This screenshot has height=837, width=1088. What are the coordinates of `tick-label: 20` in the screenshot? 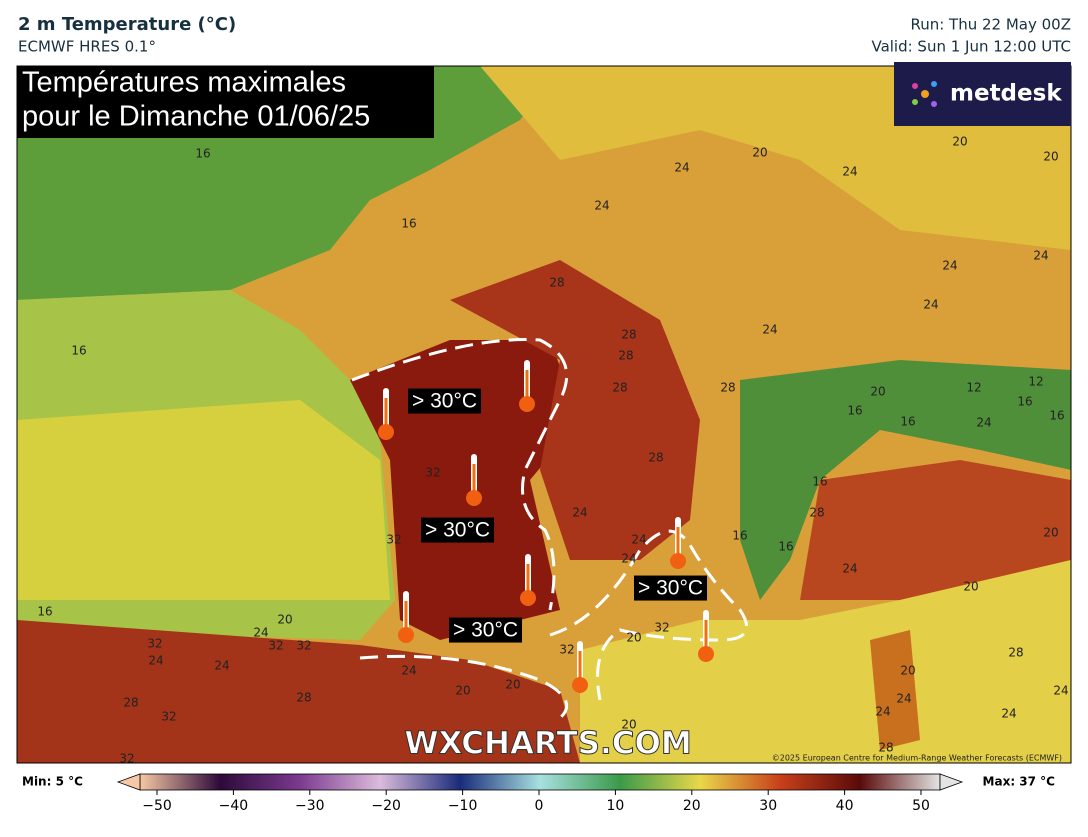 It's located at (692, 806).